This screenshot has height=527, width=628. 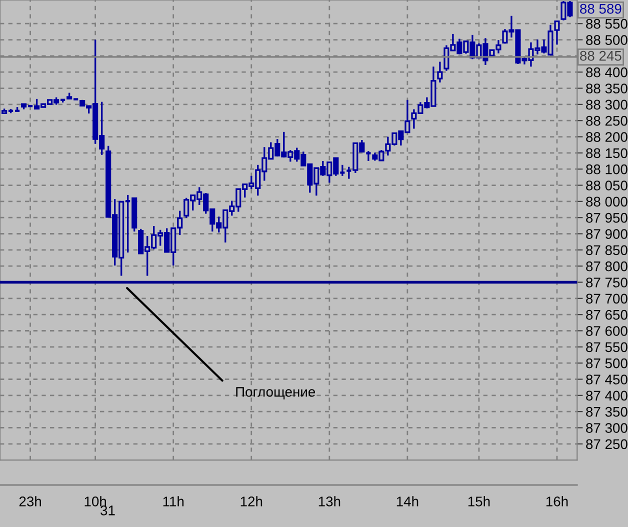 What do you see at coordinates (601, 9) in the screenshot?
I see `text: 88 589` at bounding box center [601, 9].